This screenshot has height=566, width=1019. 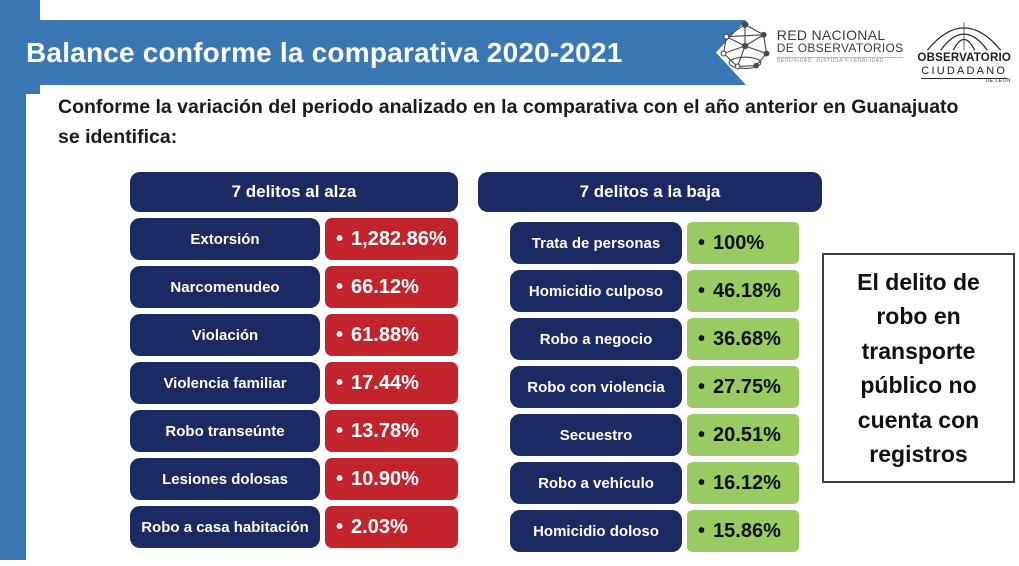 I want to click on crime-label: Extorsión, so click(x=225, y=239).